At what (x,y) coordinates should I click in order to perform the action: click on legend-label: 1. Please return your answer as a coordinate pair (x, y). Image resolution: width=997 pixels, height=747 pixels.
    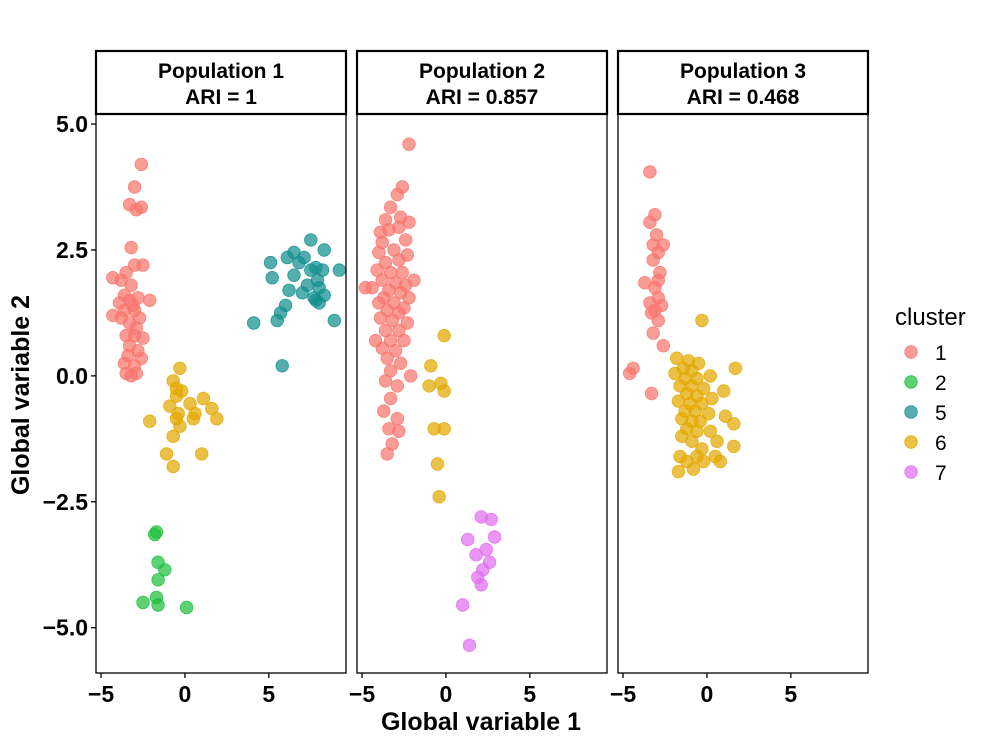
    Looking at the image, I should click on (941, 353).